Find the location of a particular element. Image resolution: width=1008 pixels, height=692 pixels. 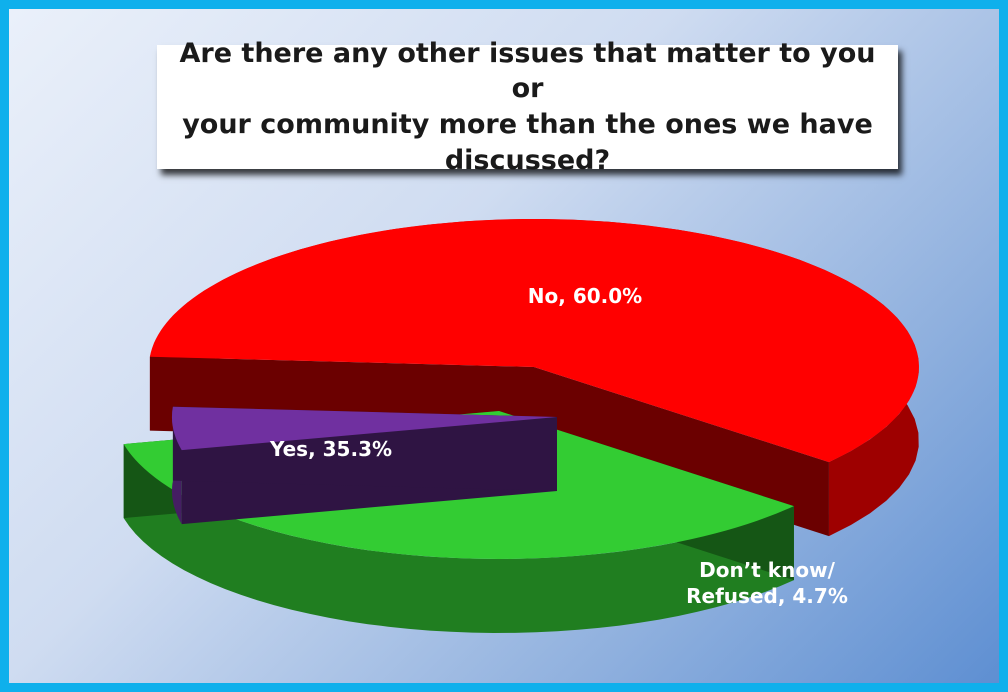

slice-dont-know is located at coordinates (364, 465).